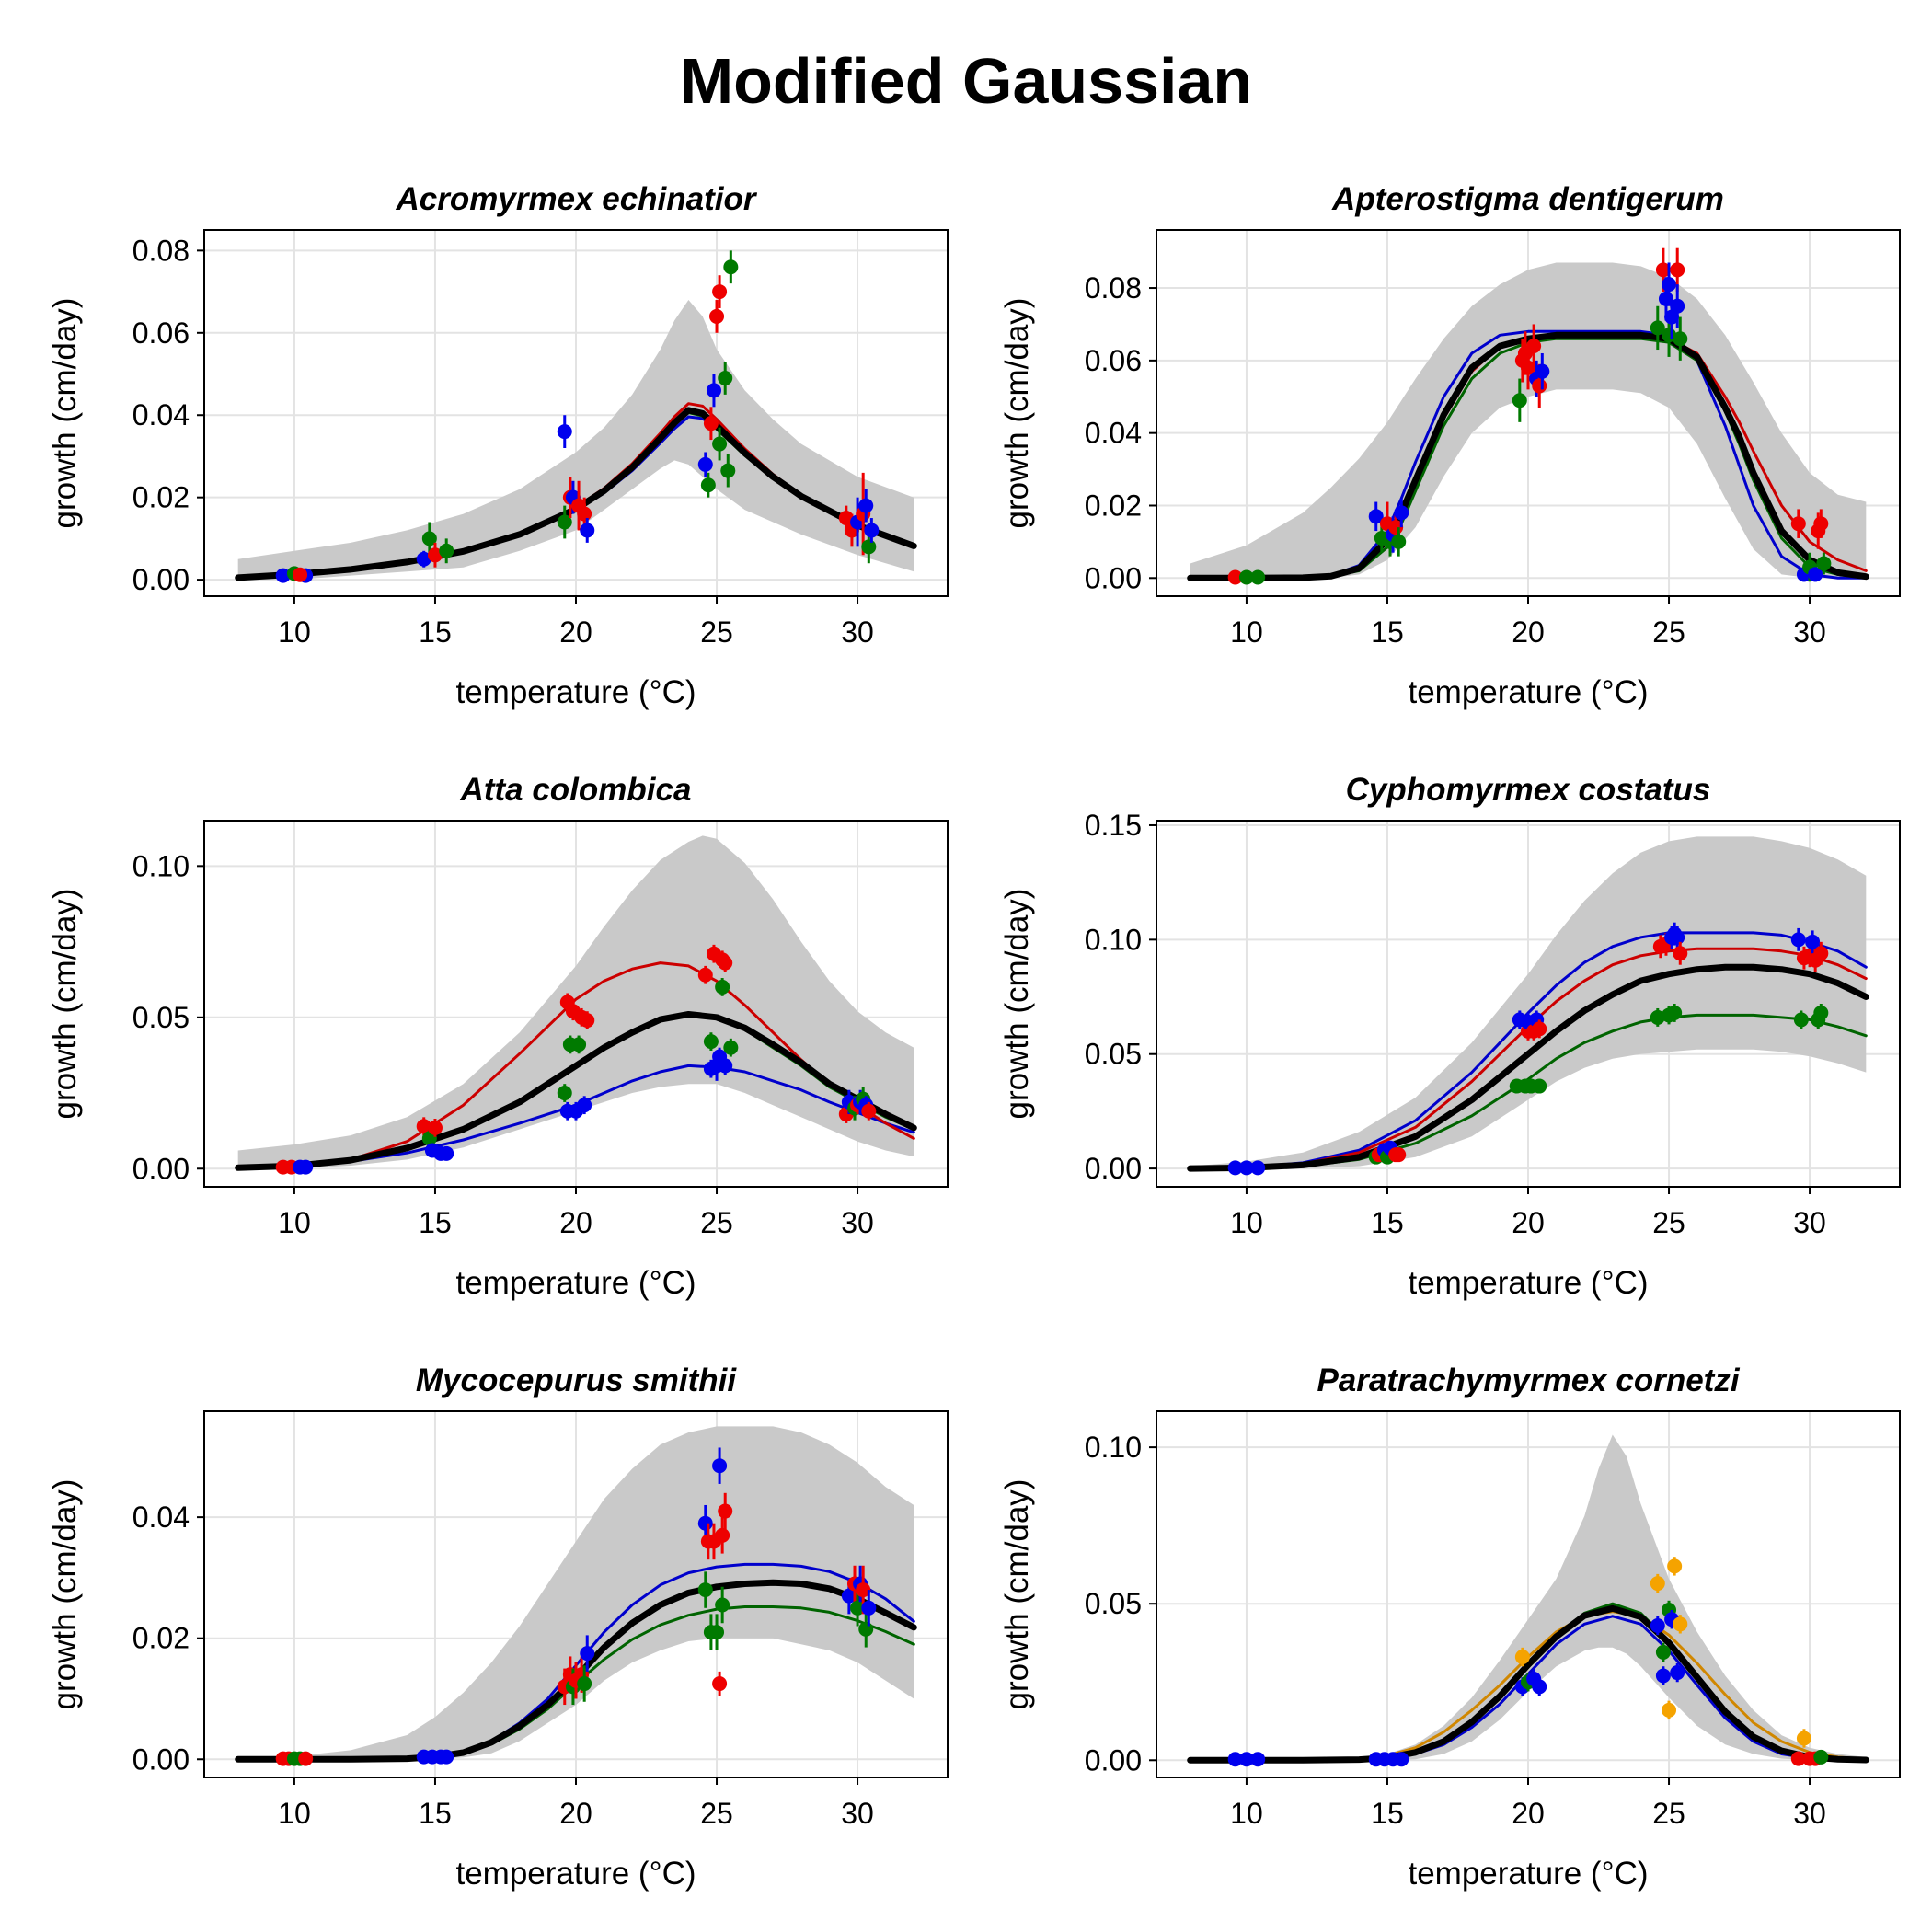 This screenshot has width=1932, height=1932. I want to click on y-tick-label: 0.06, so click(161, 333).